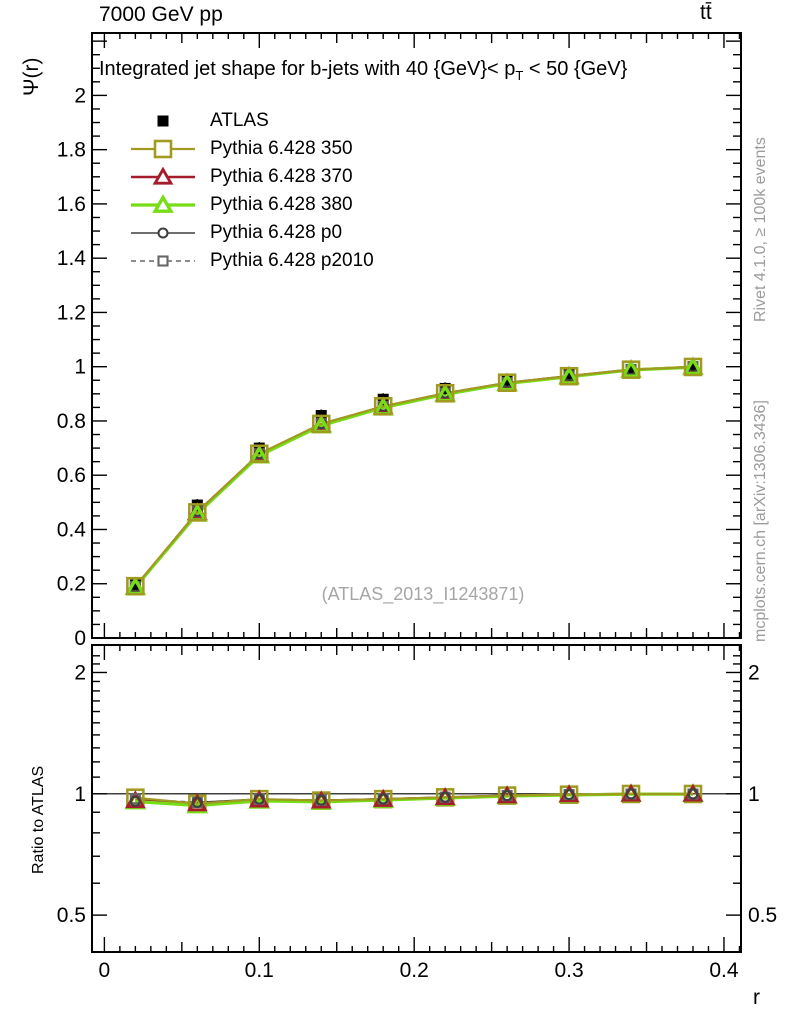 The image size is (786, 1024). What do you see at coordinates (31, 76) in the screenshot?
I see `y-axis-title: Ψ(r)` at bounding box center [31, 76].